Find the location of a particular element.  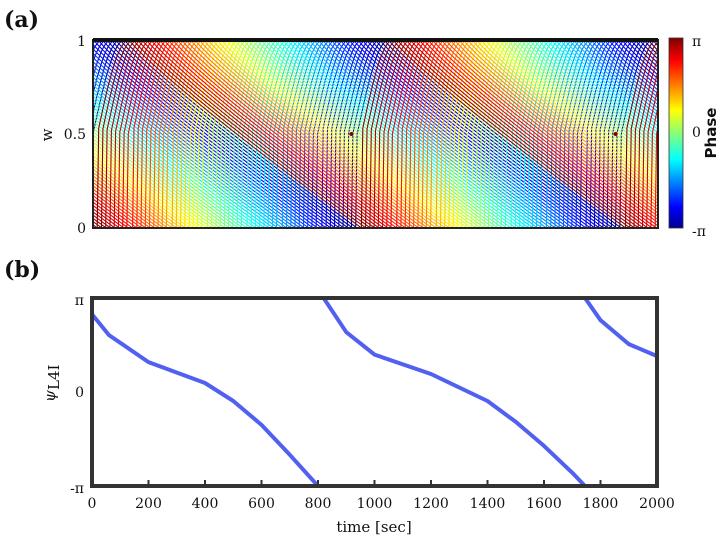

panel-a-label: (a) is located at coordinates (21, 20).